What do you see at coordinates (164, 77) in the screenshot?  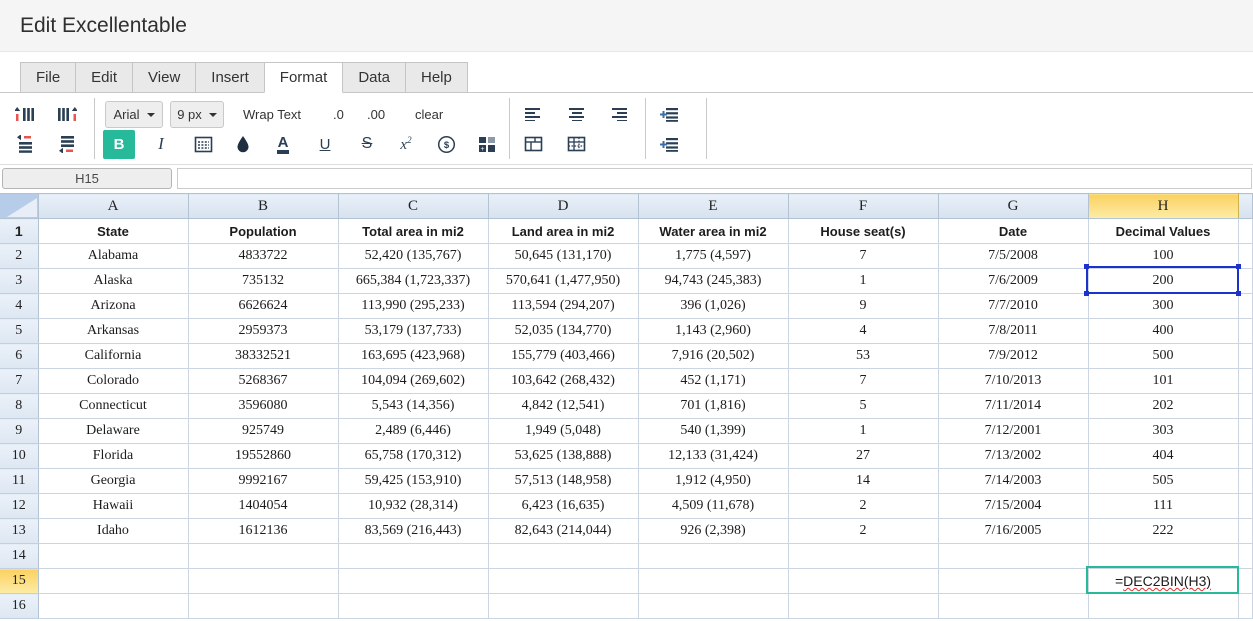 I see `tab-view: View` at bounding box center [164, 77].